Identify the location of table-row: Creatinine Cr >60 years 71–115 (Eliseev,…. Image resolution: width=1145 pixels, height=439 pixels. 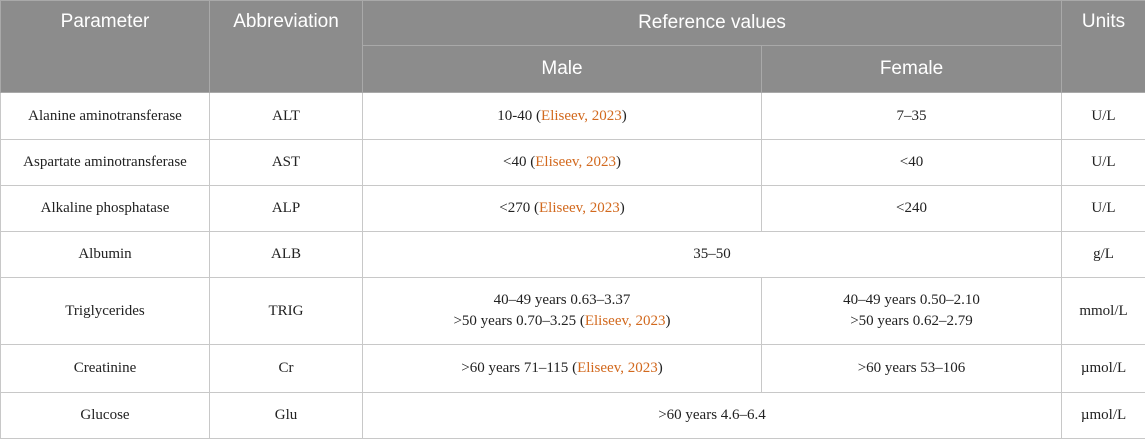
(573, 369).